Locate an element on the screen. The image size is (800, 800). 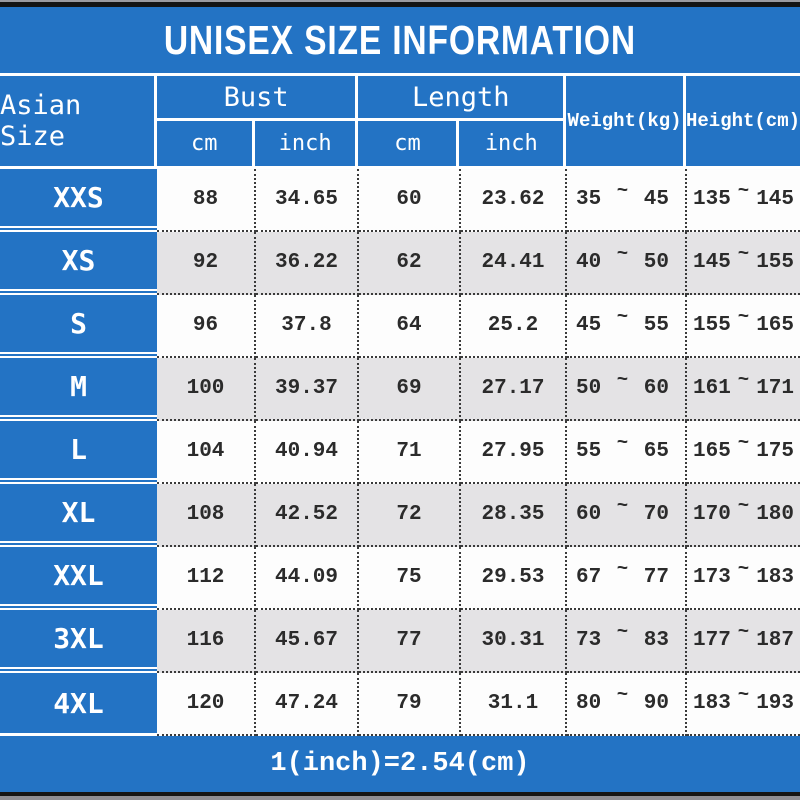
table-row: L 104 40.94 71 27.95 55 ~ 65 165 ~ 175 is located at coordinates (400, 452).